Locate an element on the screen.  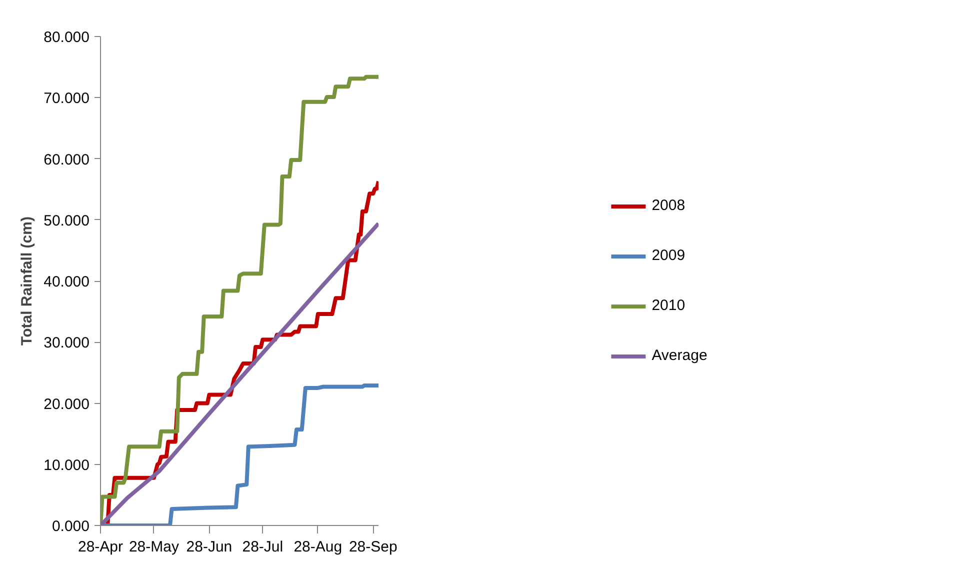
y-tick-label: 0.000 is located at coordinates (71, 526).